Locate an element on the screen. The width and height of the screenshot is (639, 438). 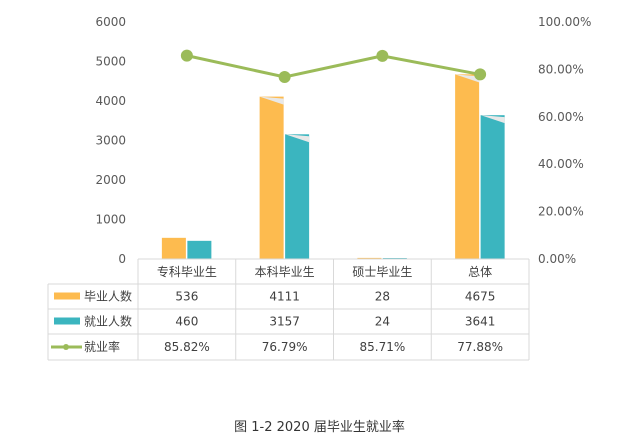
y-right-tick-label: 20.00% is located at coordinates (561, 212).